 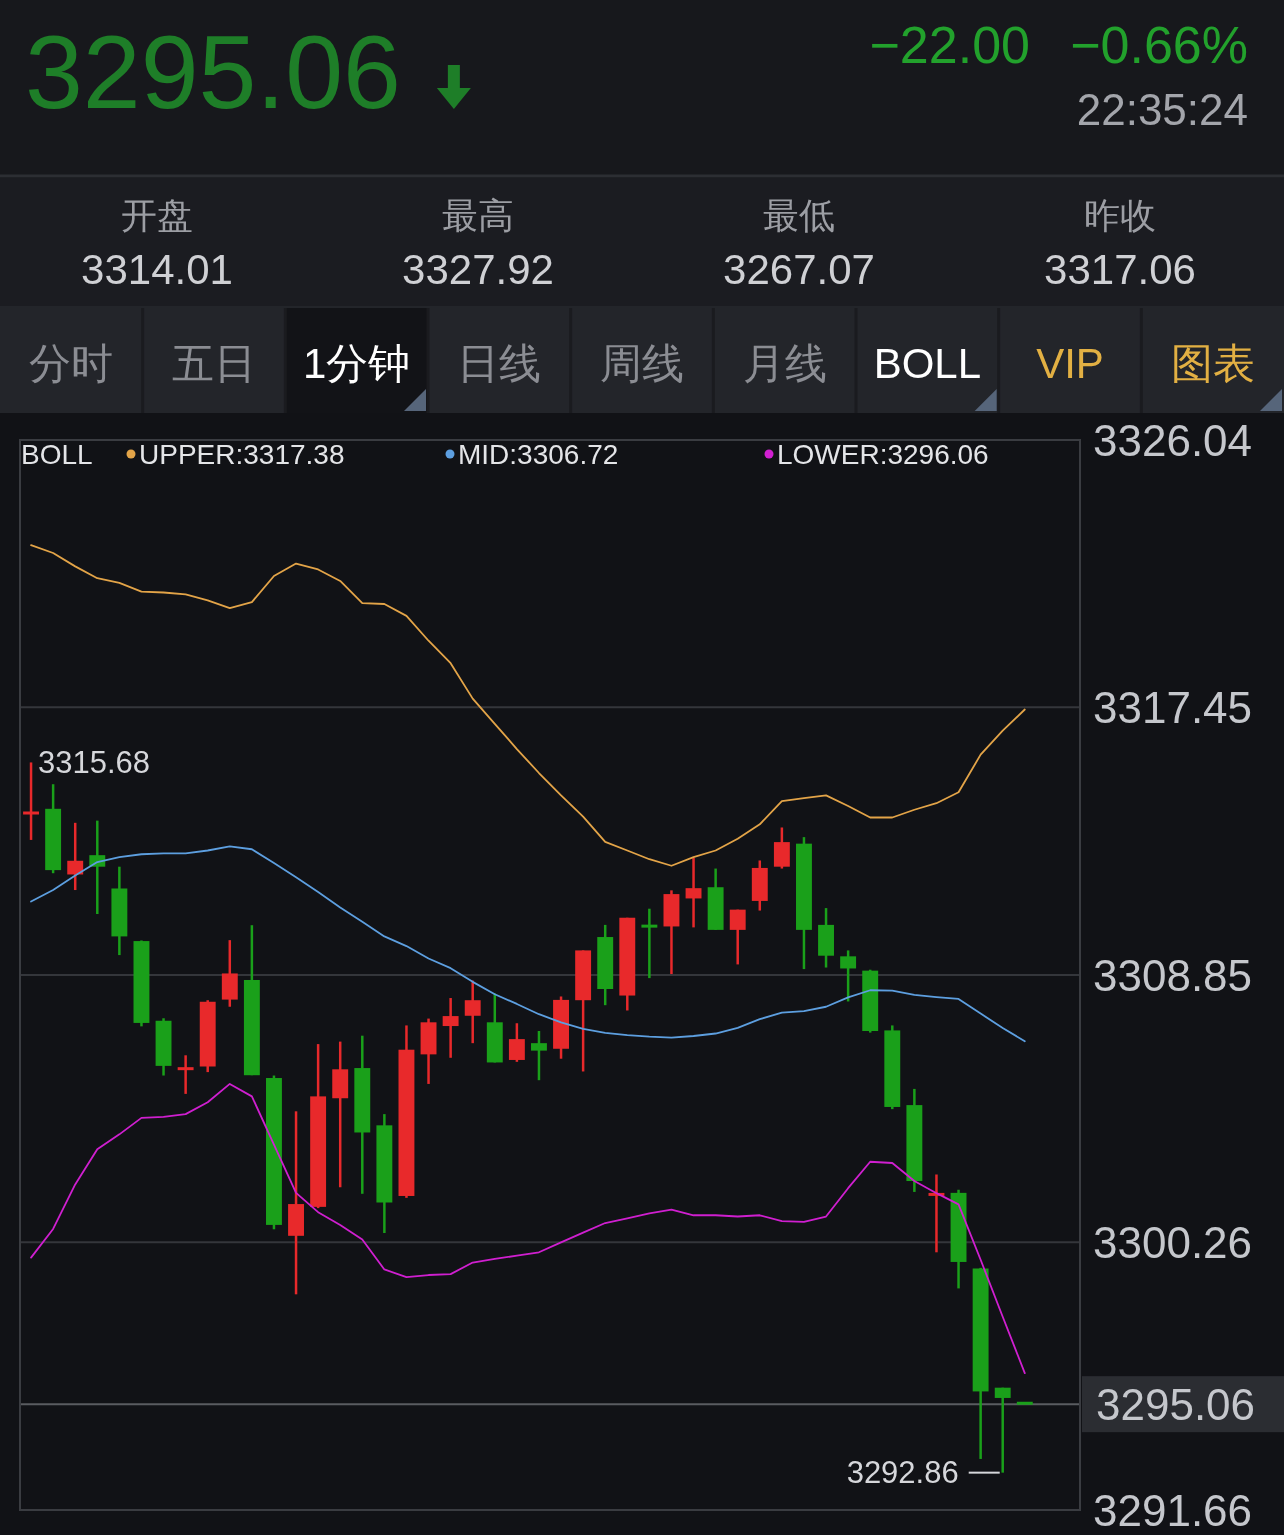 I want to click on text: 图表, so click(x=1212, y=363).